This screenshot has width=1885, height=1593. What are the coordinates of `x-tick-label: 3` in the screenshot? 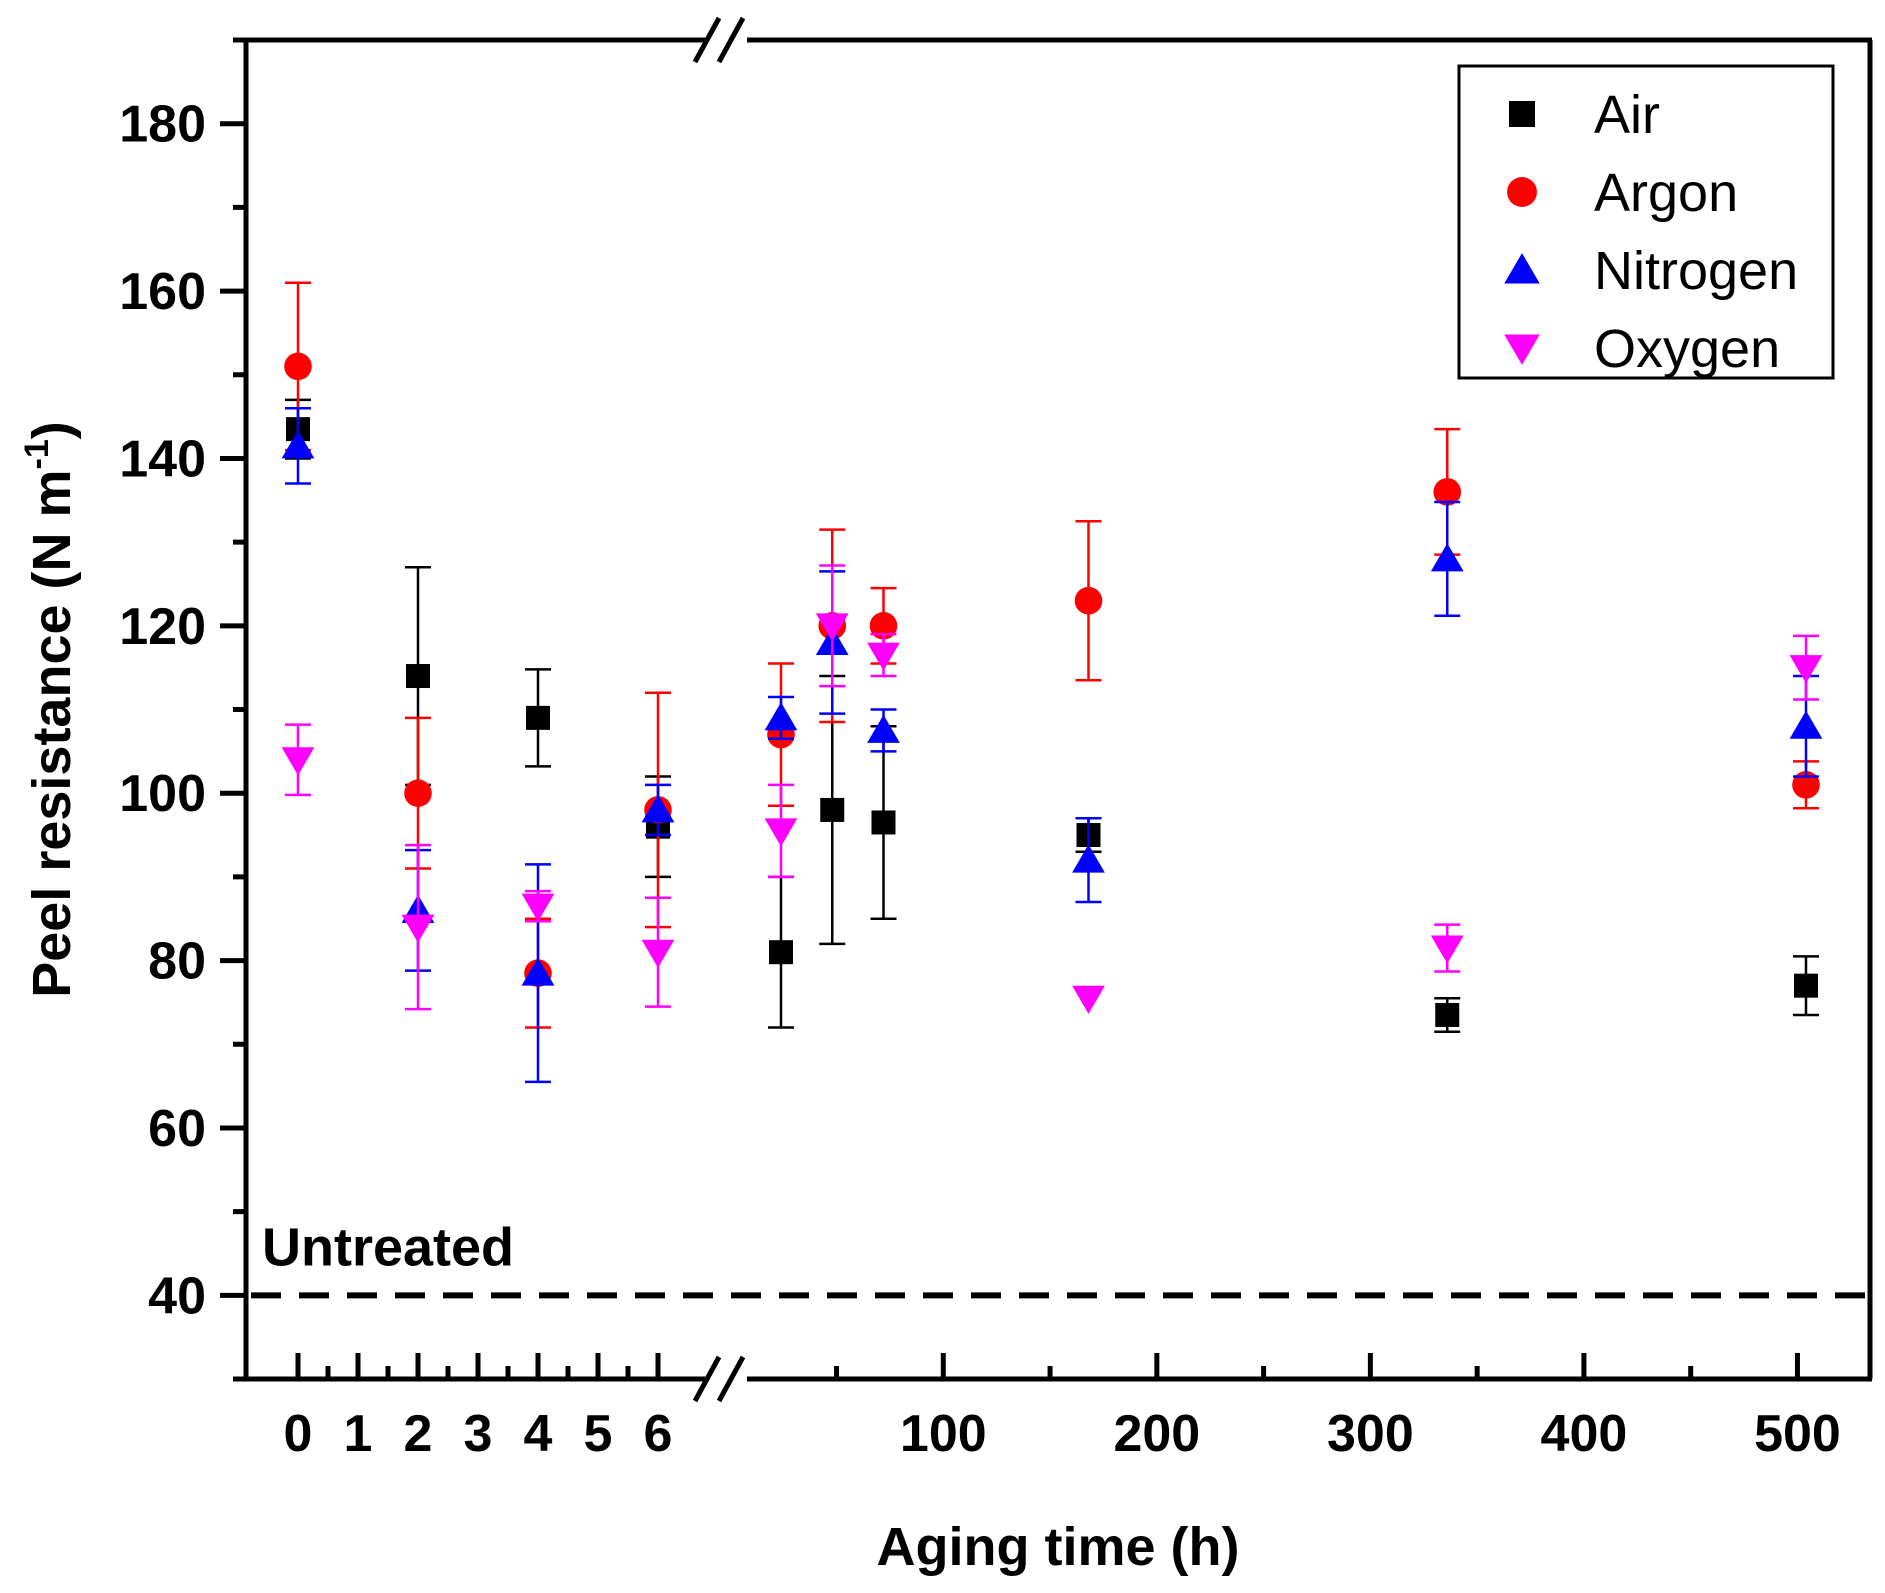 It's located at (478, 1434).